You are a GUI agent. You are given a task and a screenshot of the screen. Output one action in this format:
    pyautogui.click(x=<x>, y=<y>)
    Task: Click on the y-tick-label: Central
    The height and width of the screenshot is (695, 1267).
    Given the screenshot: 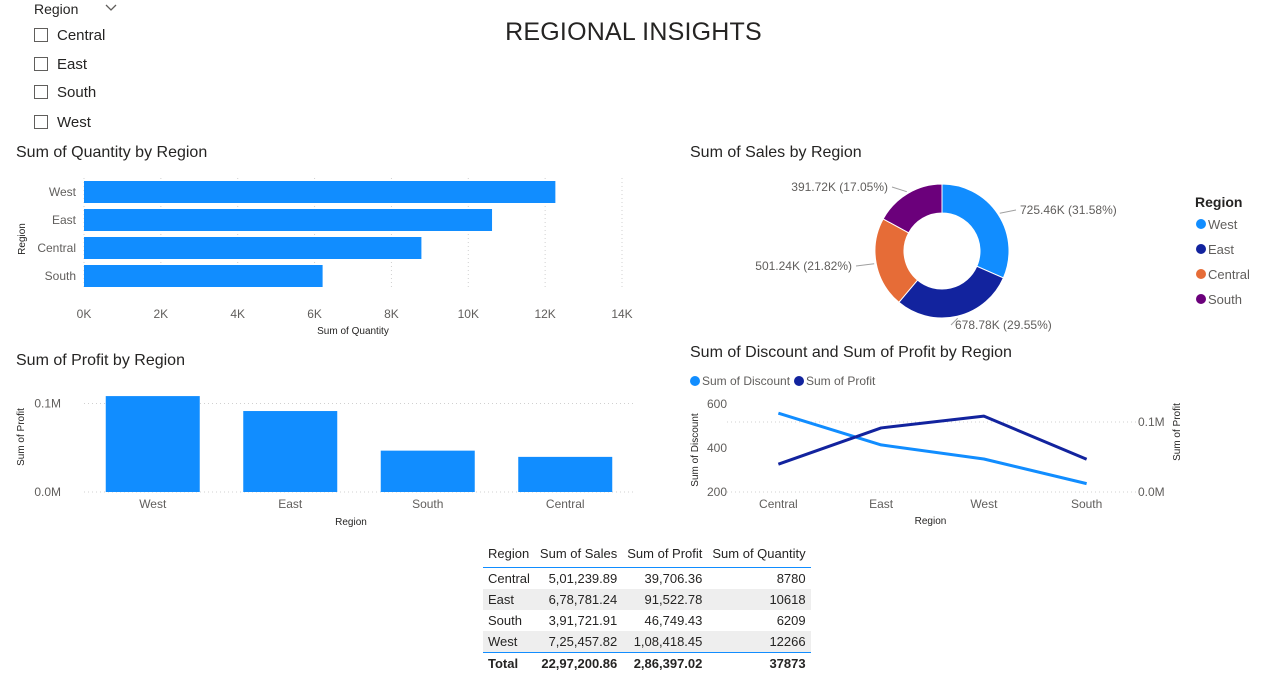 What is the action you would take?
    pyautogui.click(x=56, y=248)
    